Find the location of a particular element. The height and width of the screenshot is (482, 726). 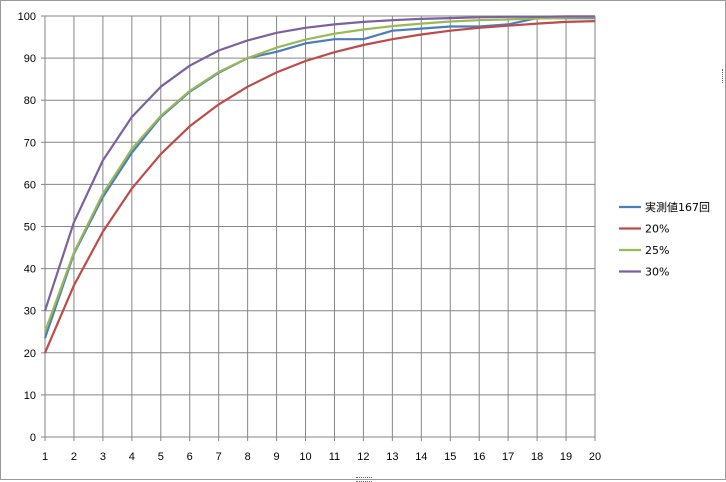

x-tick-label: 2 is located at coordinates (74, 457).